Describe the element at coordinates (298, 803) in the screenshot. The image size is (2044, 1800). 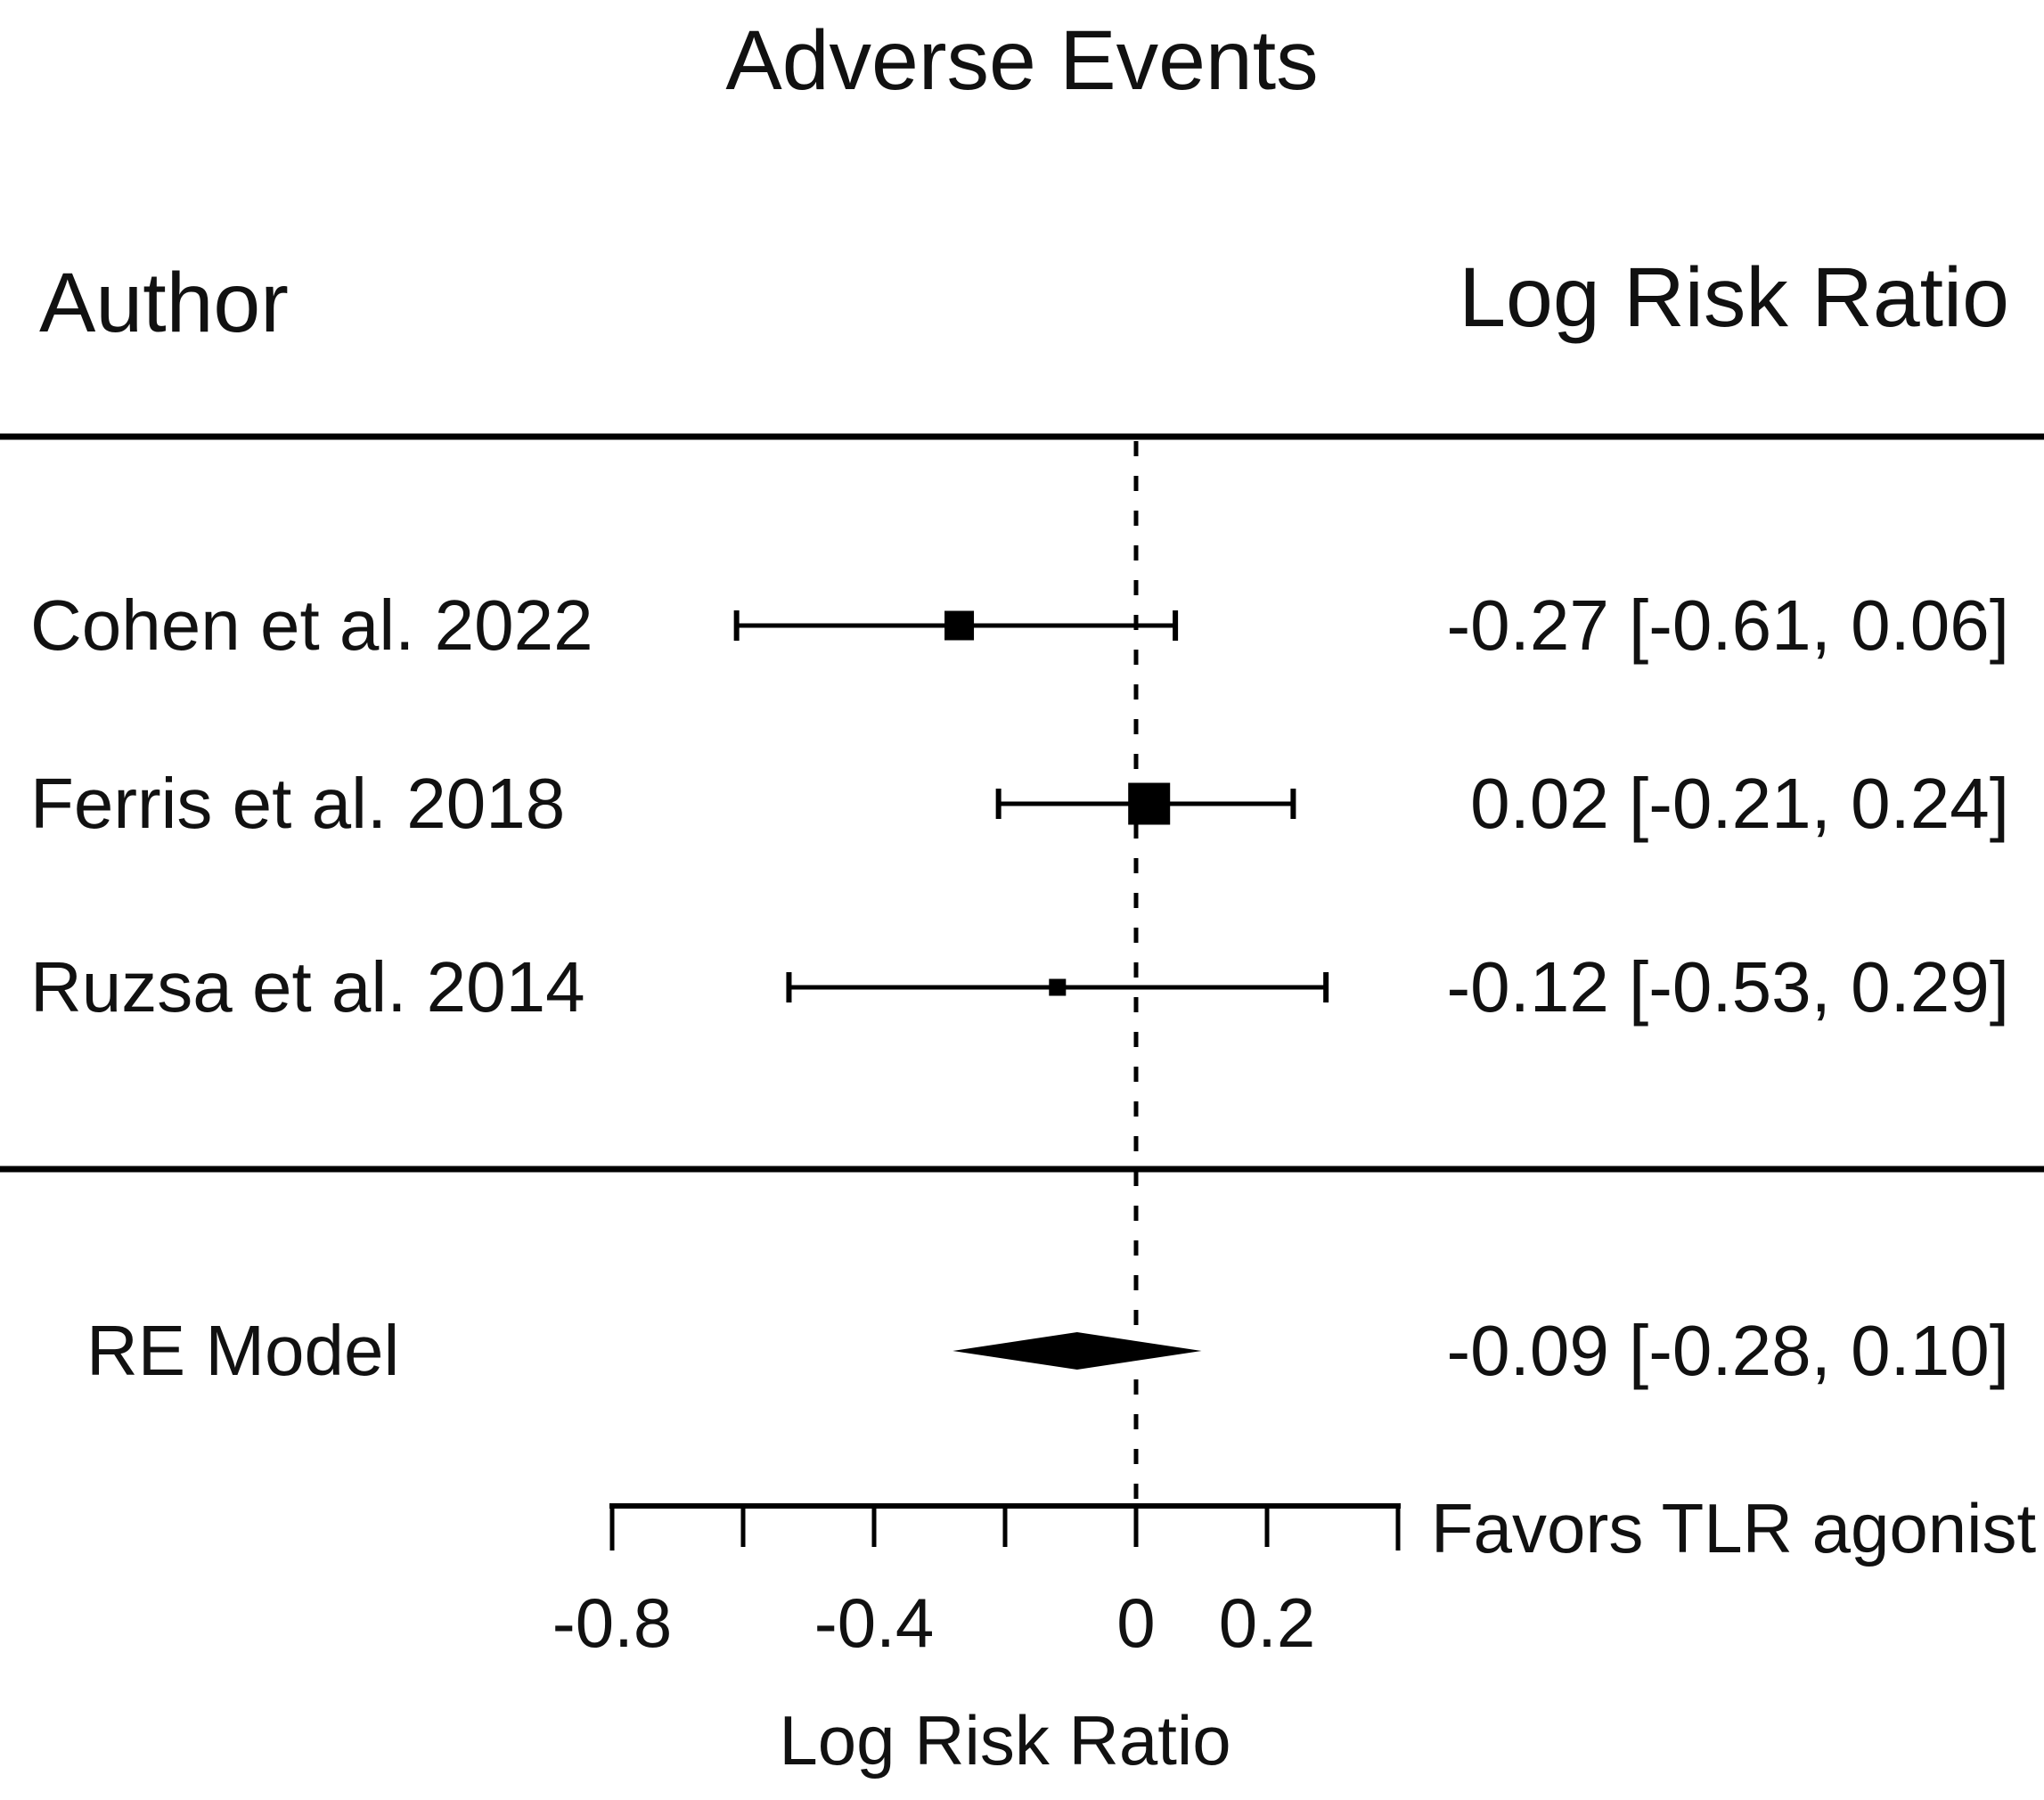
I see `study-label: Ferris et al. 2018` at that location.